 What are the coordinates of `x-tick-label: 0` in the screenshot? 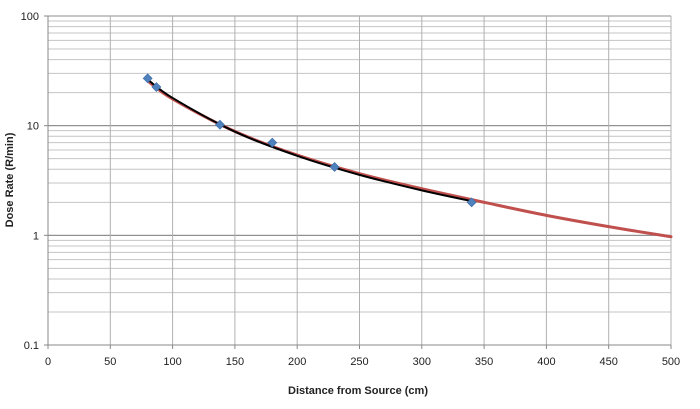 It's located at (48, 362).